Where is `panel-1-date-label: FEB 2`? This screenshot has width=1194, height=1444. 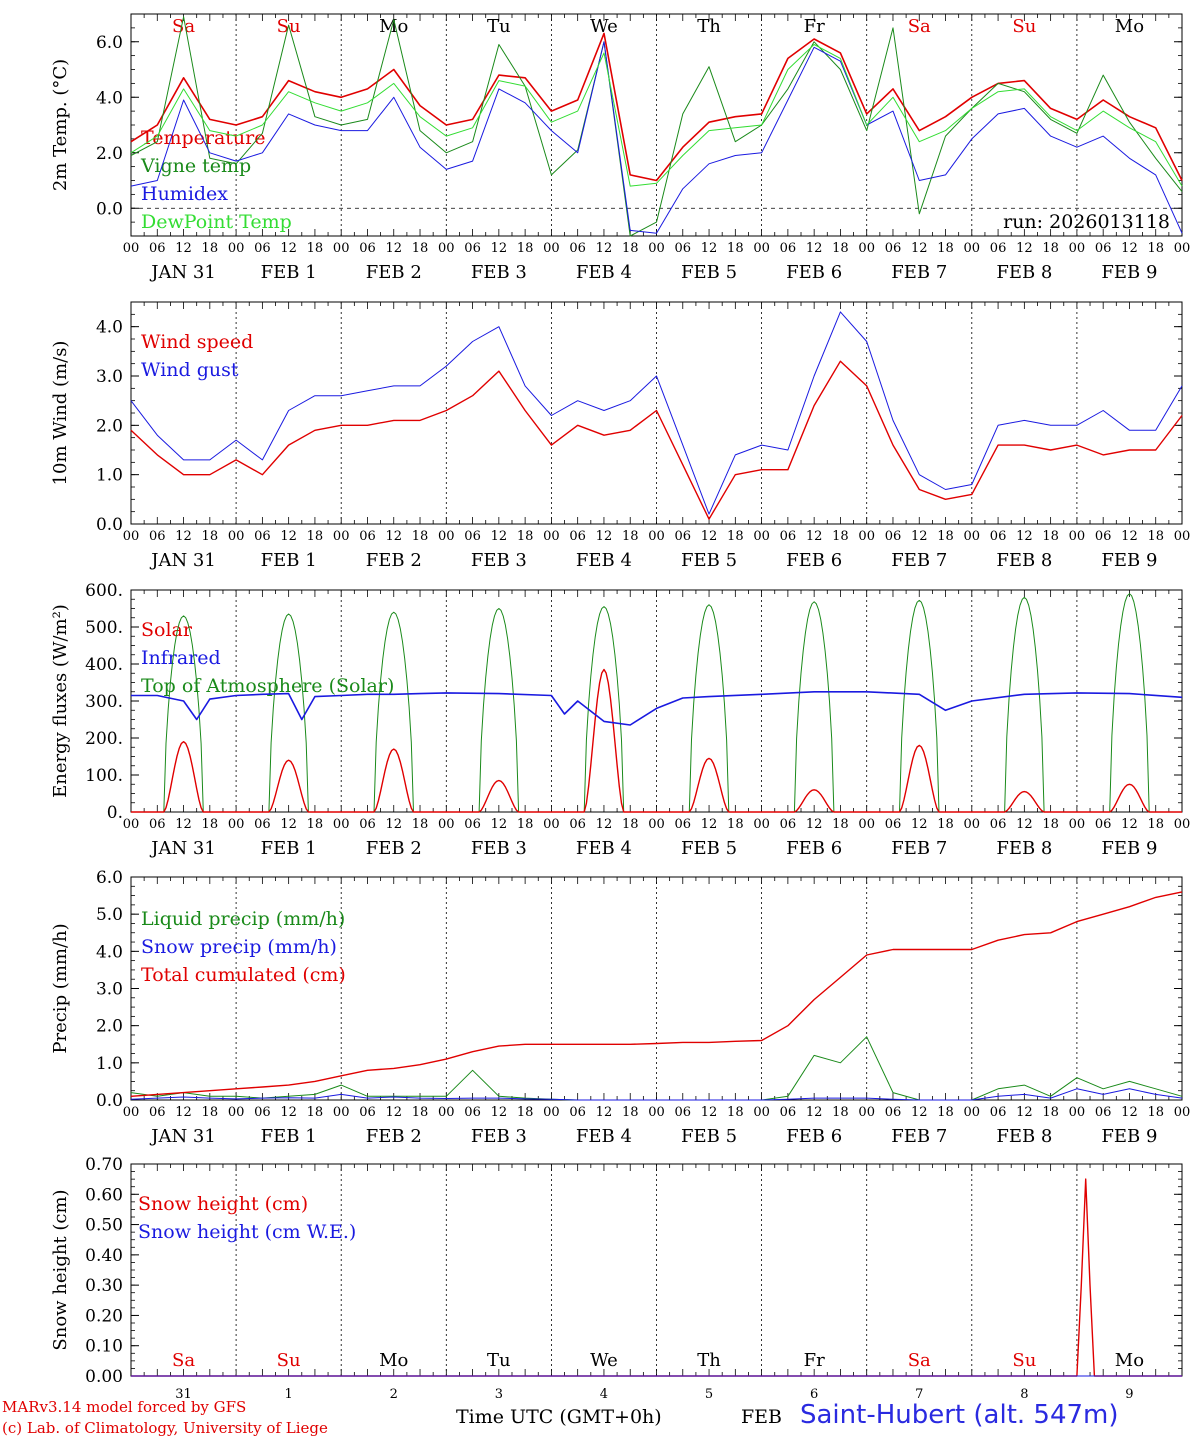 panel-1-date-label: FEB 2 is located at coordinates (394, 560).